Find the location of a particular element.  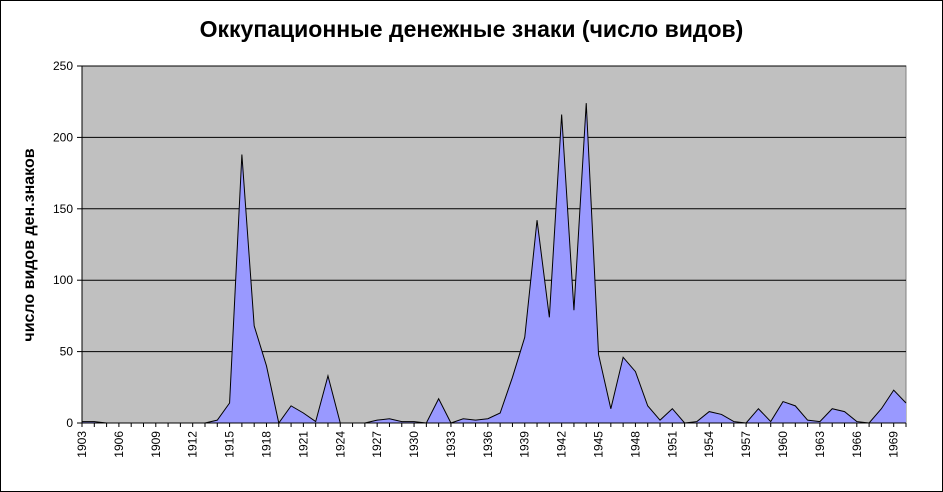

x-tick-label: 1912 is located at coordinates (193, 444).